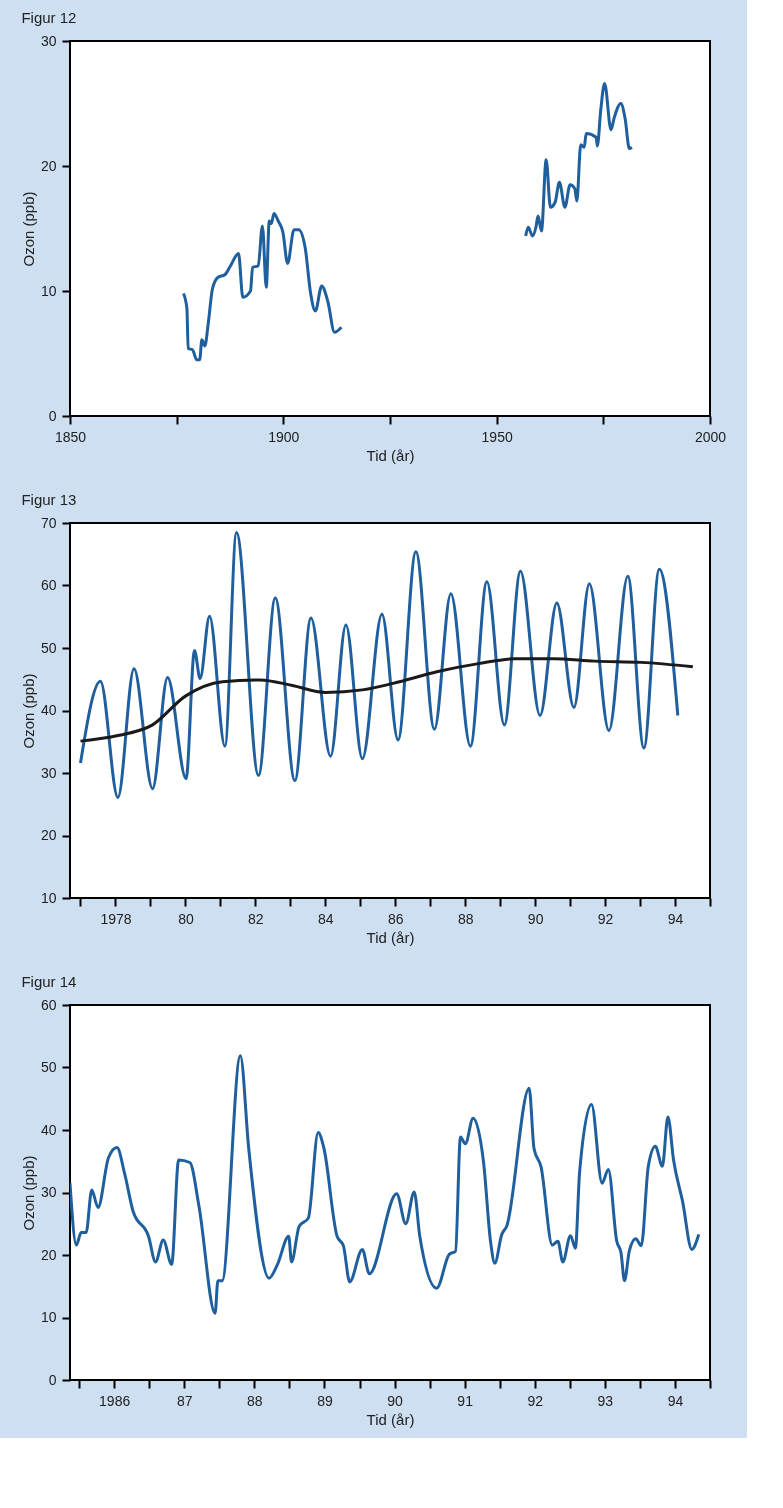 The width and height of the screenshot is (783, 1508). Describe the element at coordinates (116, 918) in the screenshot. I see `x-tick-label: 1978` at that location.